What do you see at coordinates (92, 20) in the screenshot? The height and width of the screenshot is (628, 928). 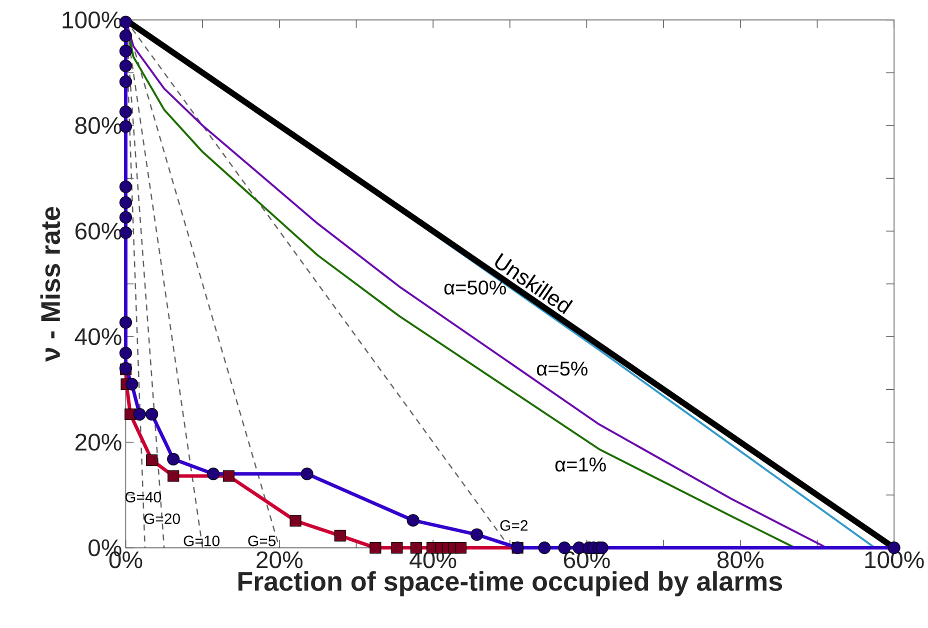 I see `y-tick-label: 100%` at bounding box center [92, 20].